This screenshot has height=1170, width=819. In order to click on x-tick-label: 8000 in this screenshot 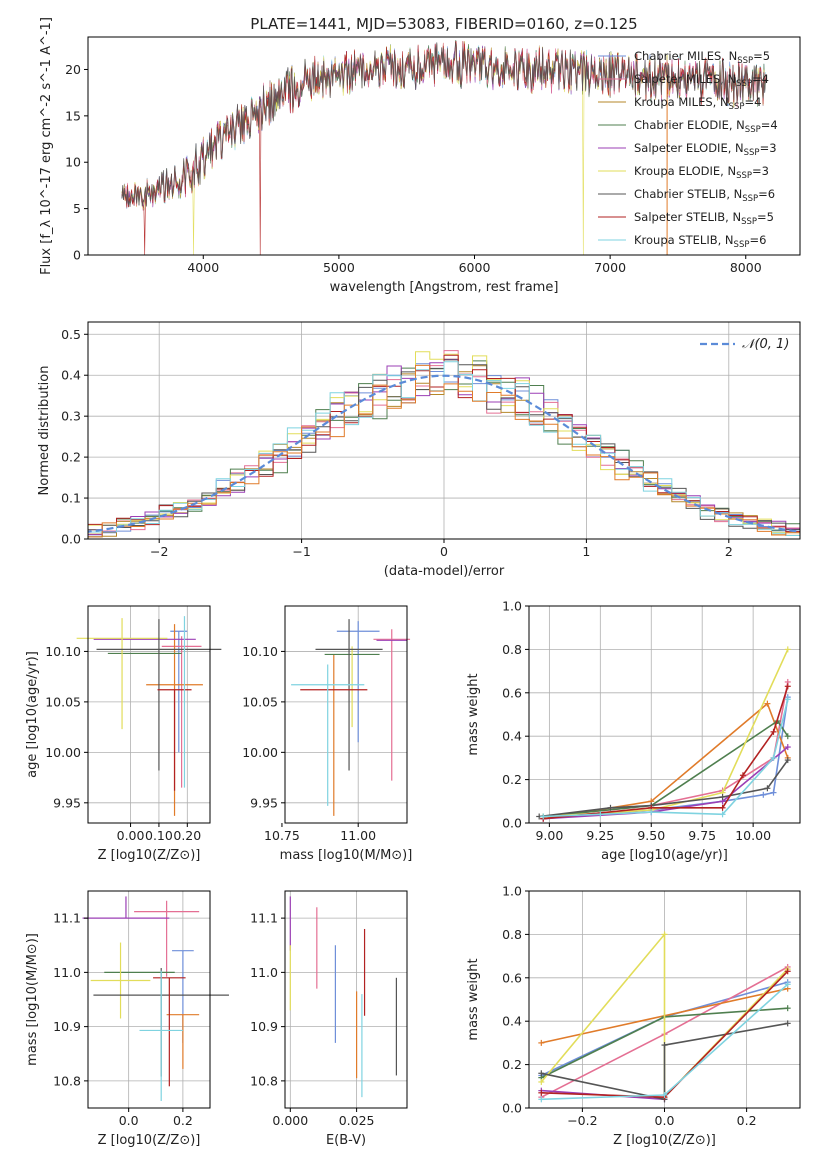, I will do `click(746, 267)`.